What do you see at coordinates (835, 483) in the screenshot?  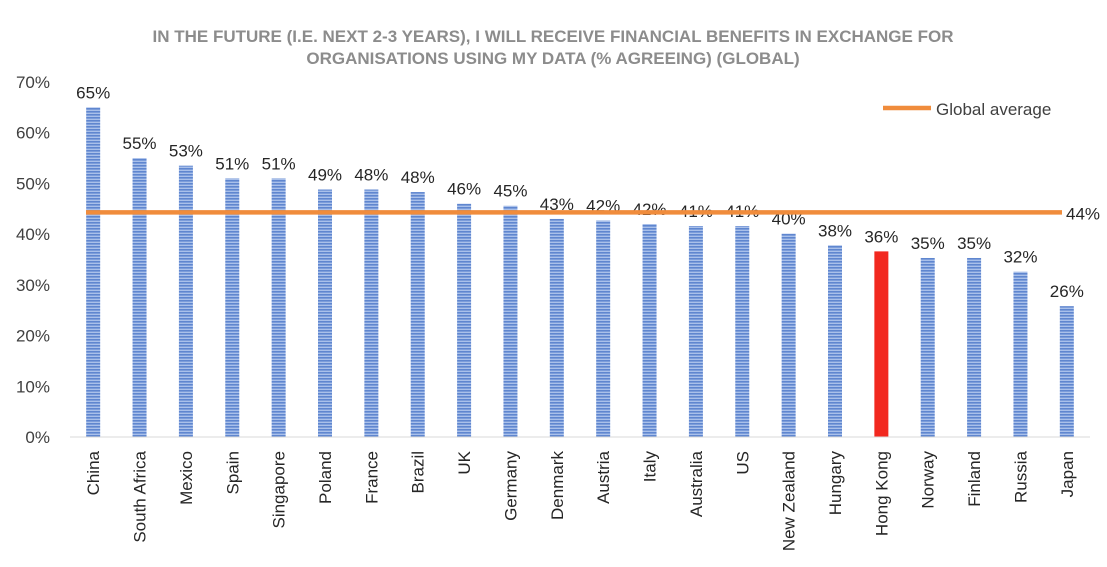 I see `x-tick-label-hungary: Hungary` at bounding box center [835, 483].